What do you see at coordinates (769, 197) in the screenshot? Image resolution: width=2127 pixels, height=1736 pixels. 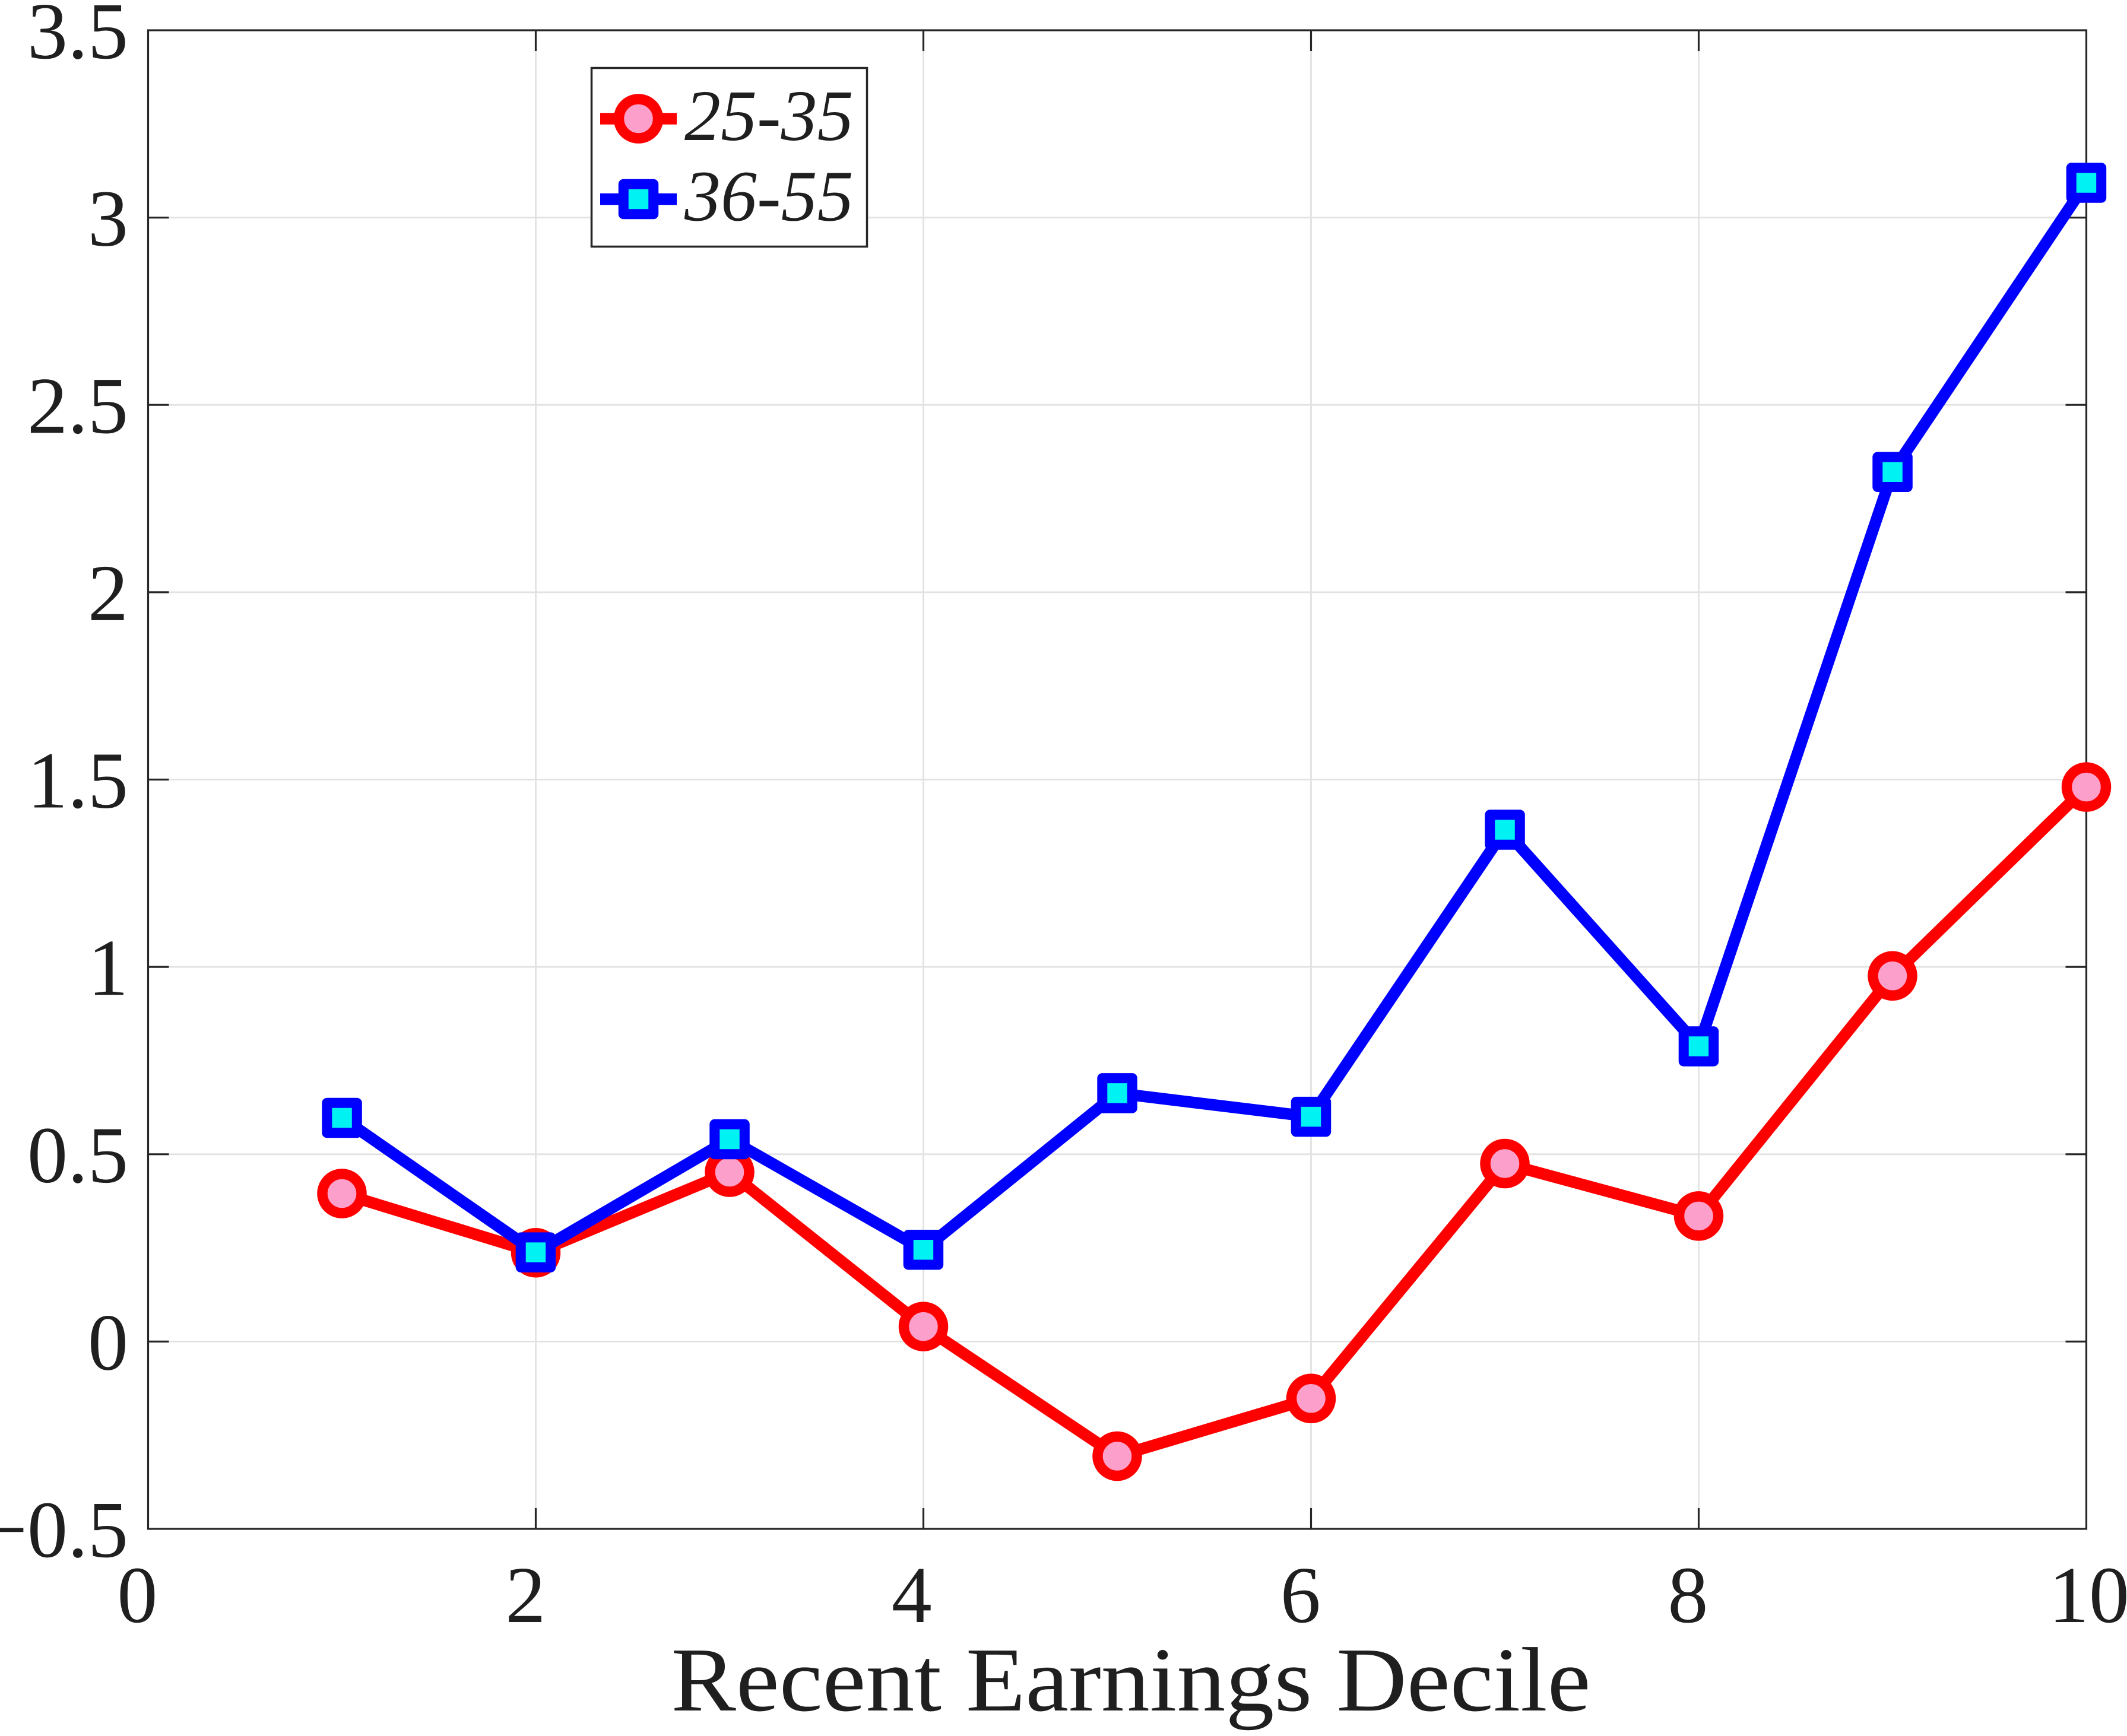 I see `svg-text: 36-55` at bounding box center [769, 197].